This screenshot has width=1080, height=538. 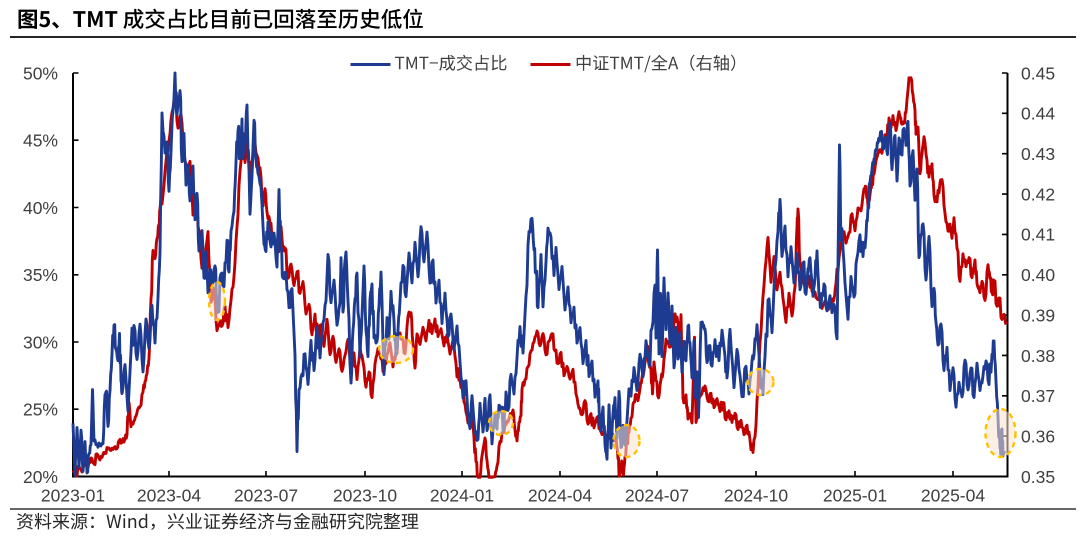 I want to click on svg-text: 0.43, so click(x=1038, y=154).